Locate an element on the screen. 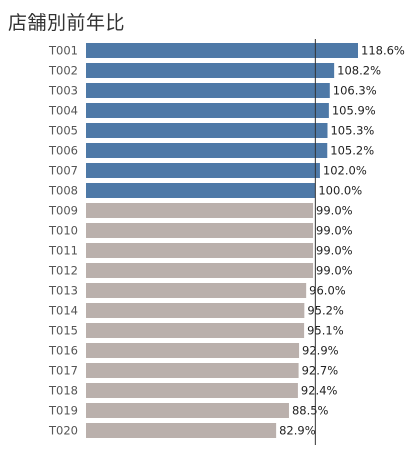 The width and height of the screenshot is (420, 455). value-label-t015: 95.1% is located at coordinates (325, 331).